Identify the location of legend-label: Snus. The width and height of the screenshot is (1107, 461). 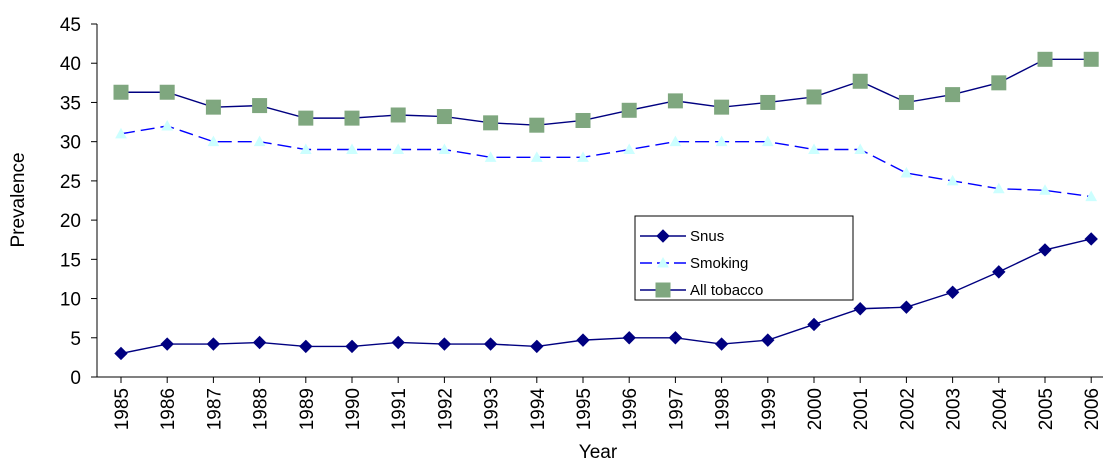
(707, 236).